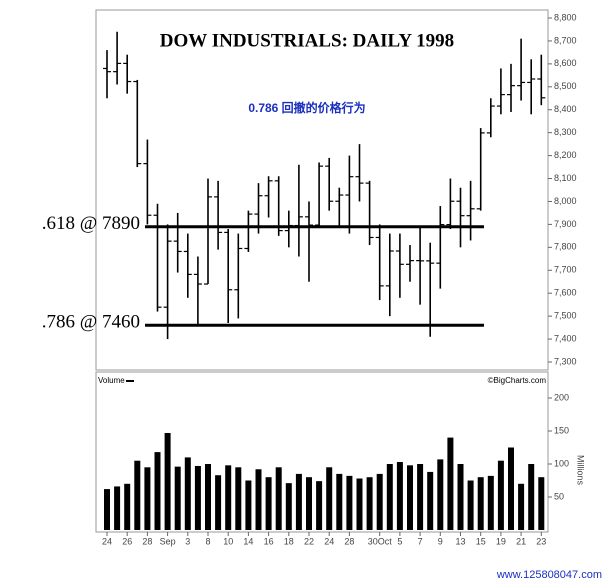 The width and height of the screenshot is (606, 583). Describe the element at coordinates (565, 270) in the screenshot. I see `y-tick-label: 7,700` at that location.